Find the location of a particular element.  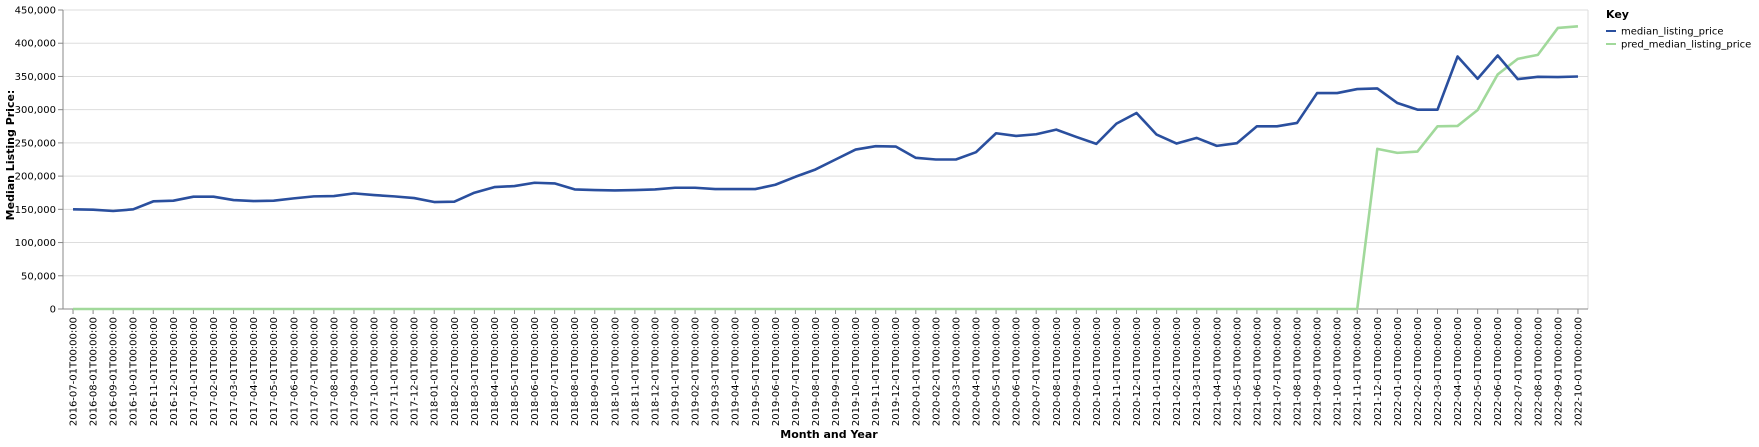

x-tick-label: 2019-11-01T00:00:00 is located at coordinates (876, 371).